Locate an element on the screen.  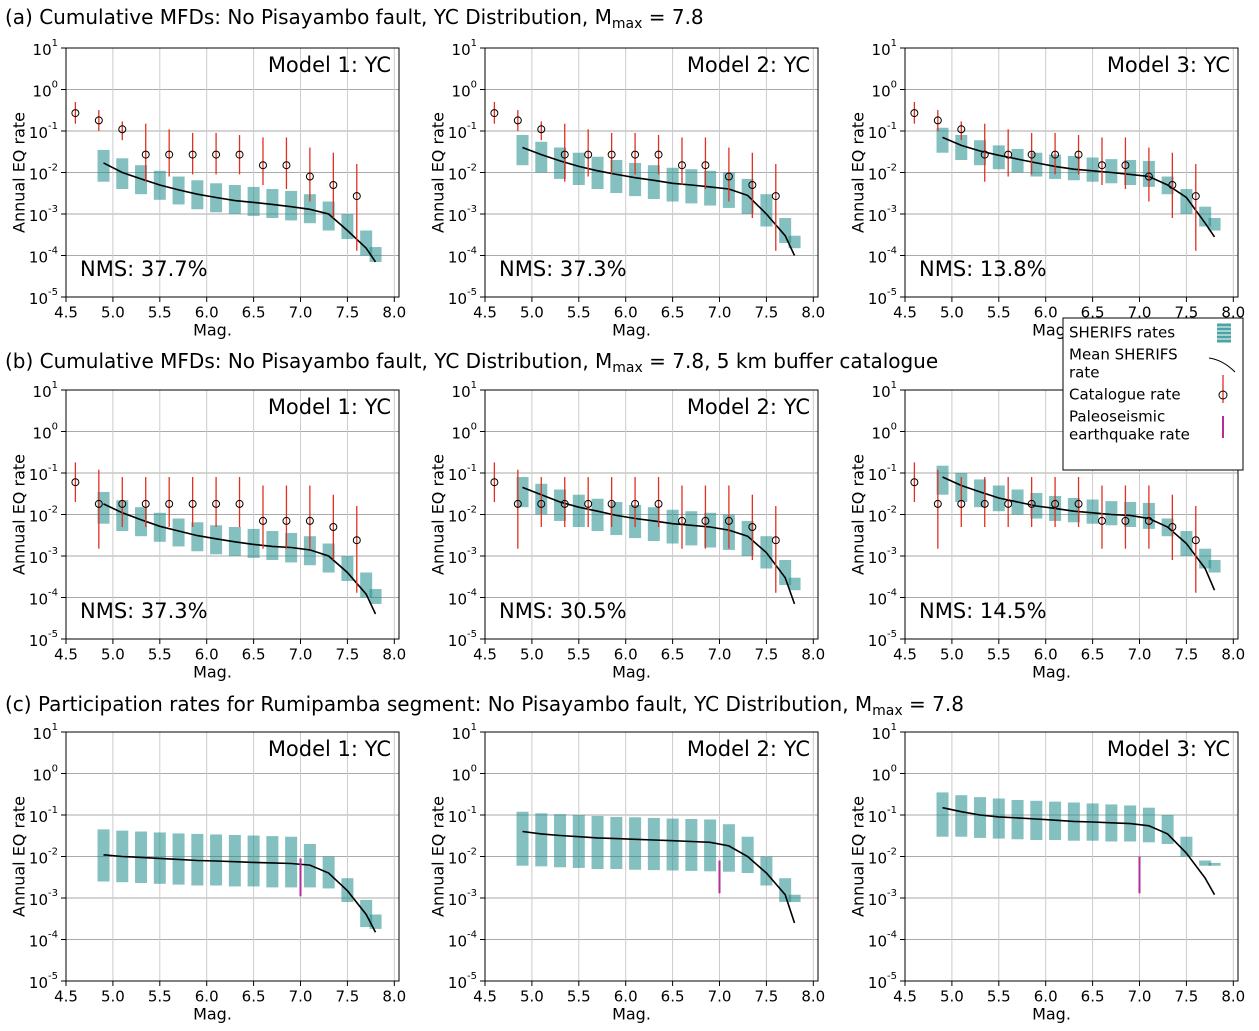
tick-exponent: 0 is located at coordinates (55, 427).